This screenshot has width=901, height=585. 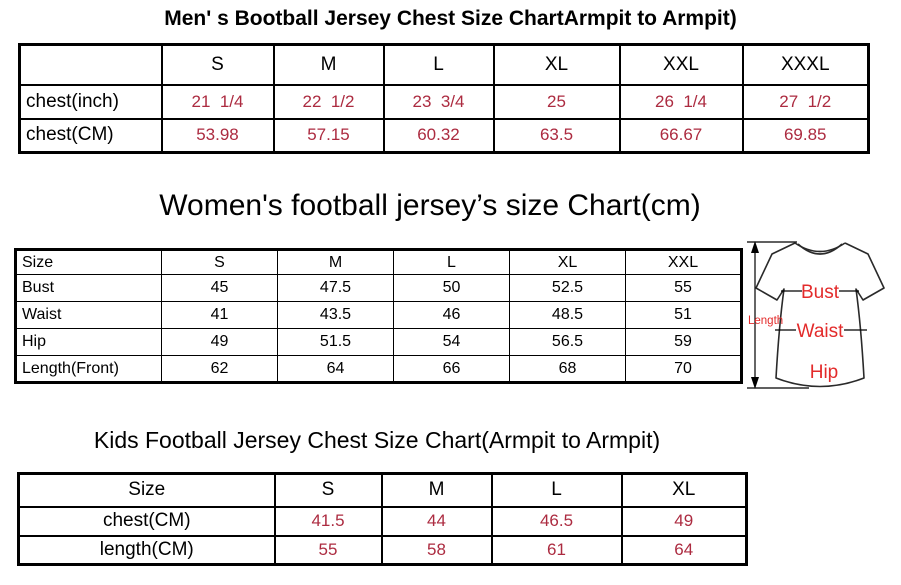 I want to click on hip-label: Hip, so click(x=824, y=372).